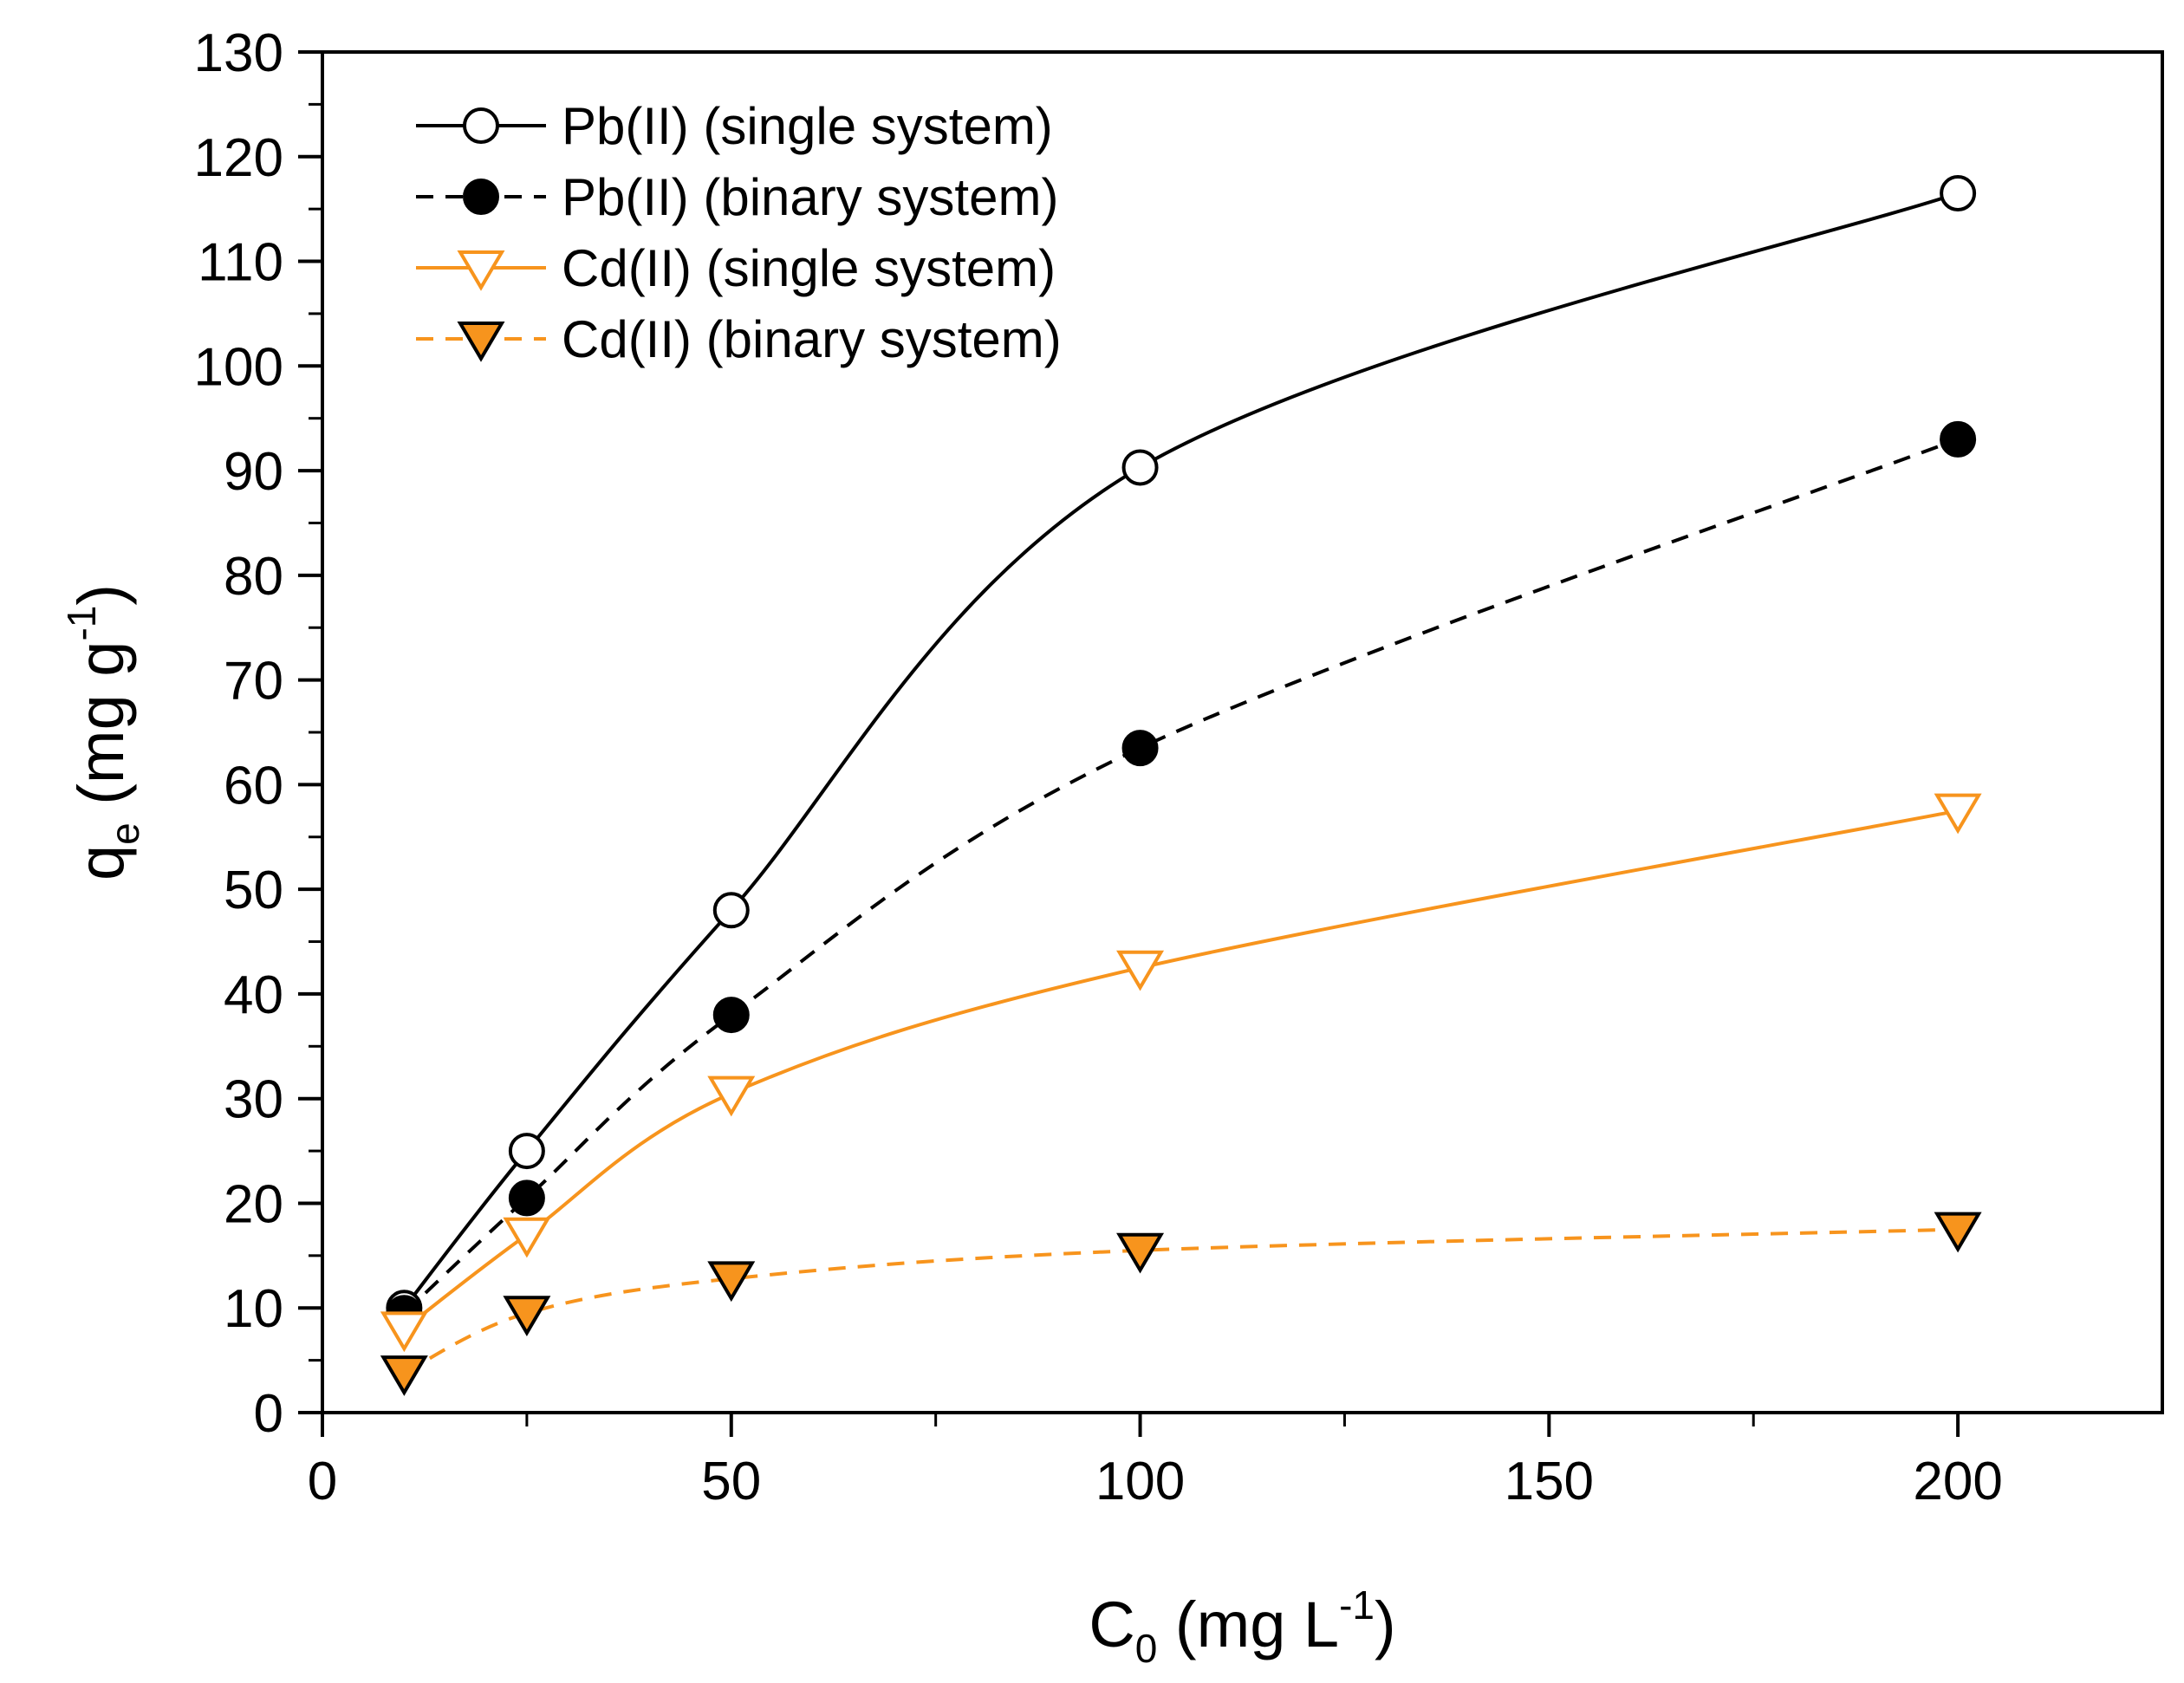 This screenshot has width=2184, height=1683. Describe the element at coordinates (807, 126) in the screenshot. I see `legend-label: Pb(II) (single system)` at that location.